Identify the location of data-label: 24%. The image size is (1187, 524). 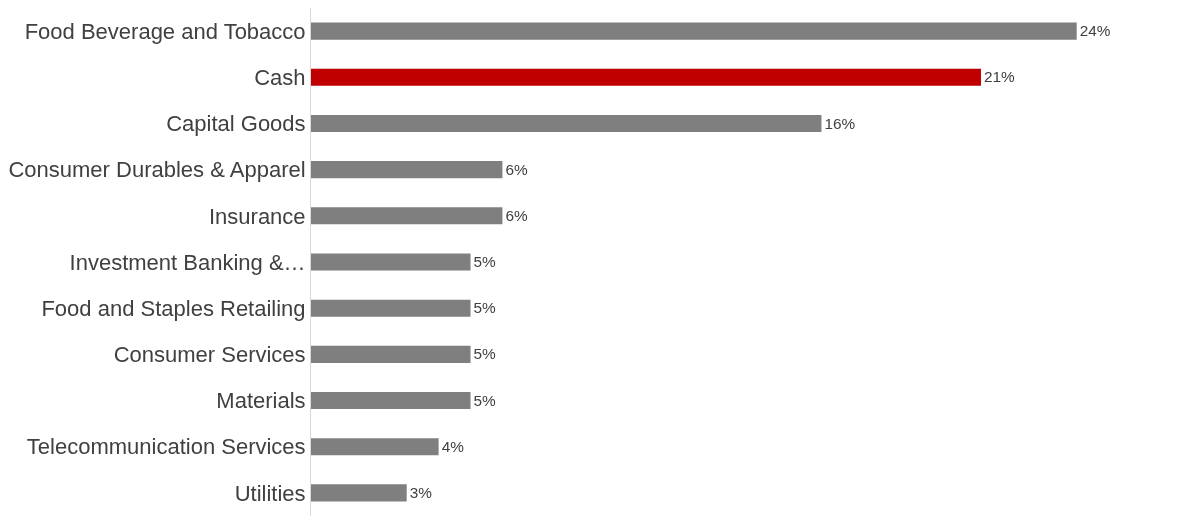
(1095, 31).